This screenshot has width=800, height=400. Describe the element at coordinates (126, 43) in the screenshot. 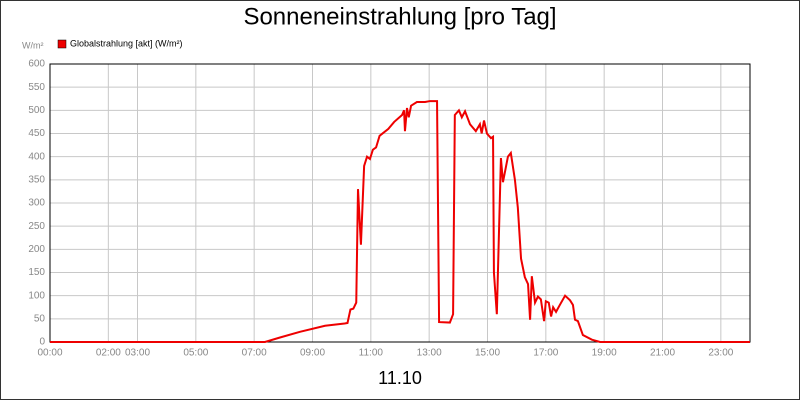

I see `legend-label: Globalstrahlung [akt] (W/m²)` at that location.